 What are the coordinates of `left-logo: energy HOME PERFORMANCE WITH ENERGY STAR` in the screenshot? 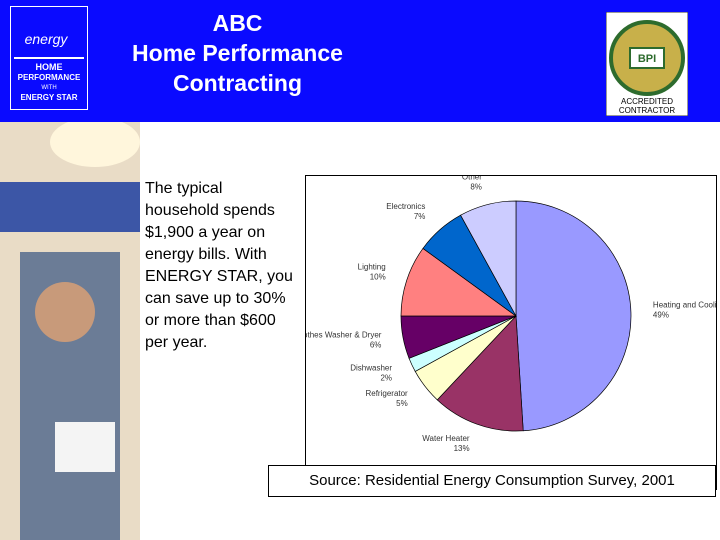 It's located at (49, 58).